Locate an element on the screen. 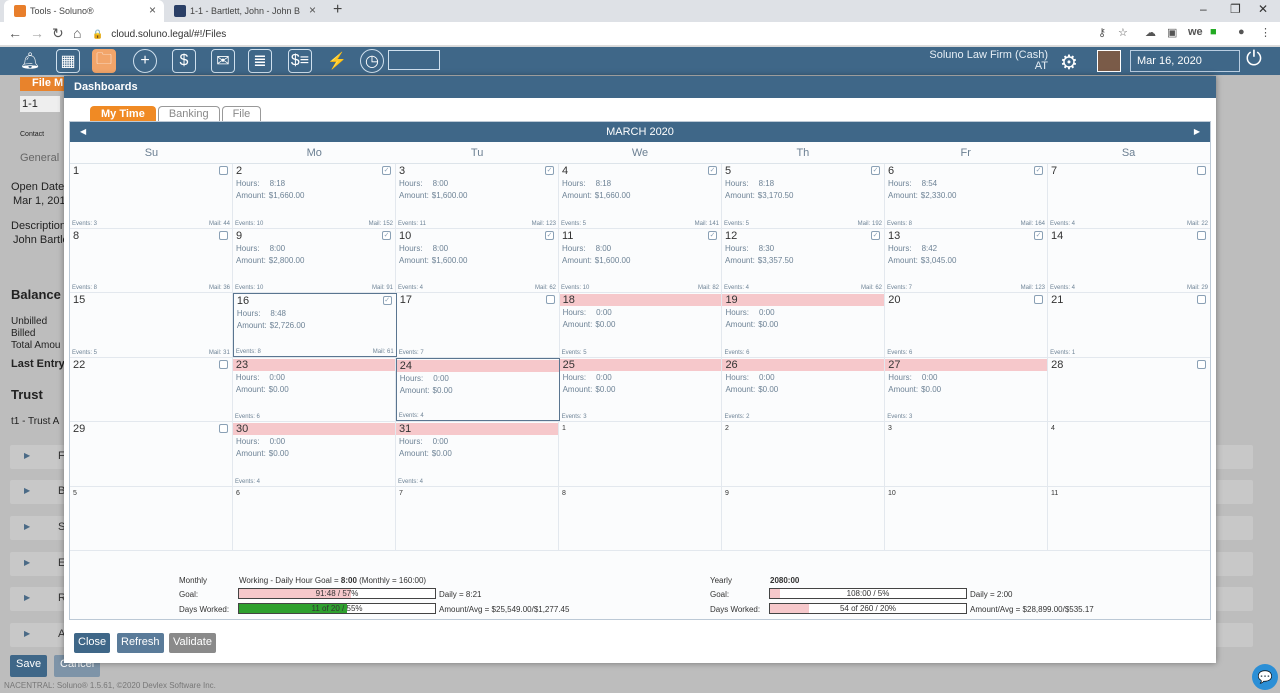 This screenshot has width=1280, height=693. tab-file: File is located at coordinates (241, 113).